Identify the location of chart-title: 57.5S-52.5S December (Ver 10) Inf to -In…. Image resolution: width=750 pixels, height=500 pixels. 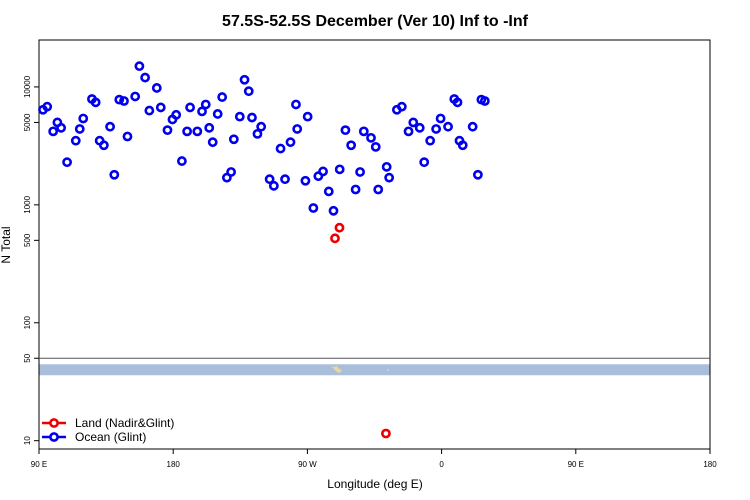
(375, 21).